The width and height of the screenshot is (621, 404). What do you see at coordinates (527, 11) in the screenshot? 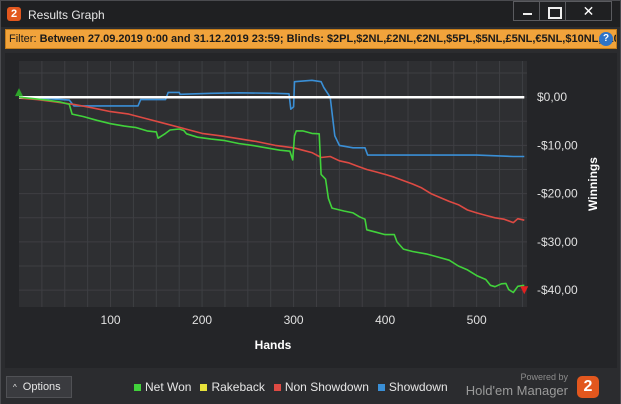
I see `minimize-button` at bounding box center [527, 11].